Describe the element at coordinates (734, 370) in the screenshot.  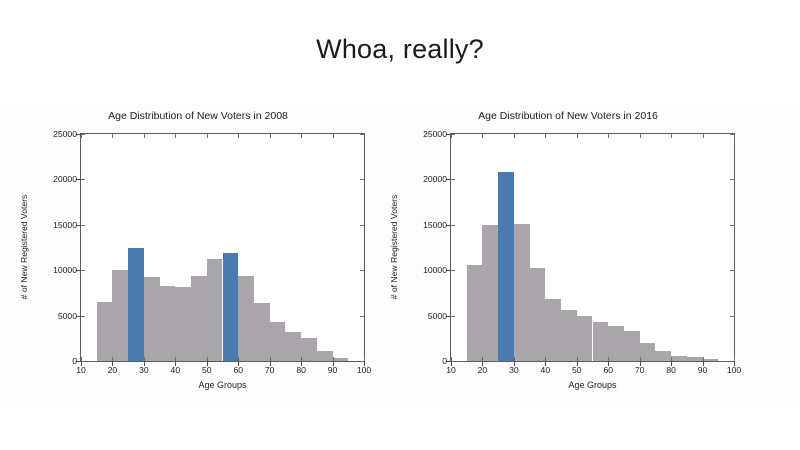
I see `x-axis-tick-label: 100` at that location.